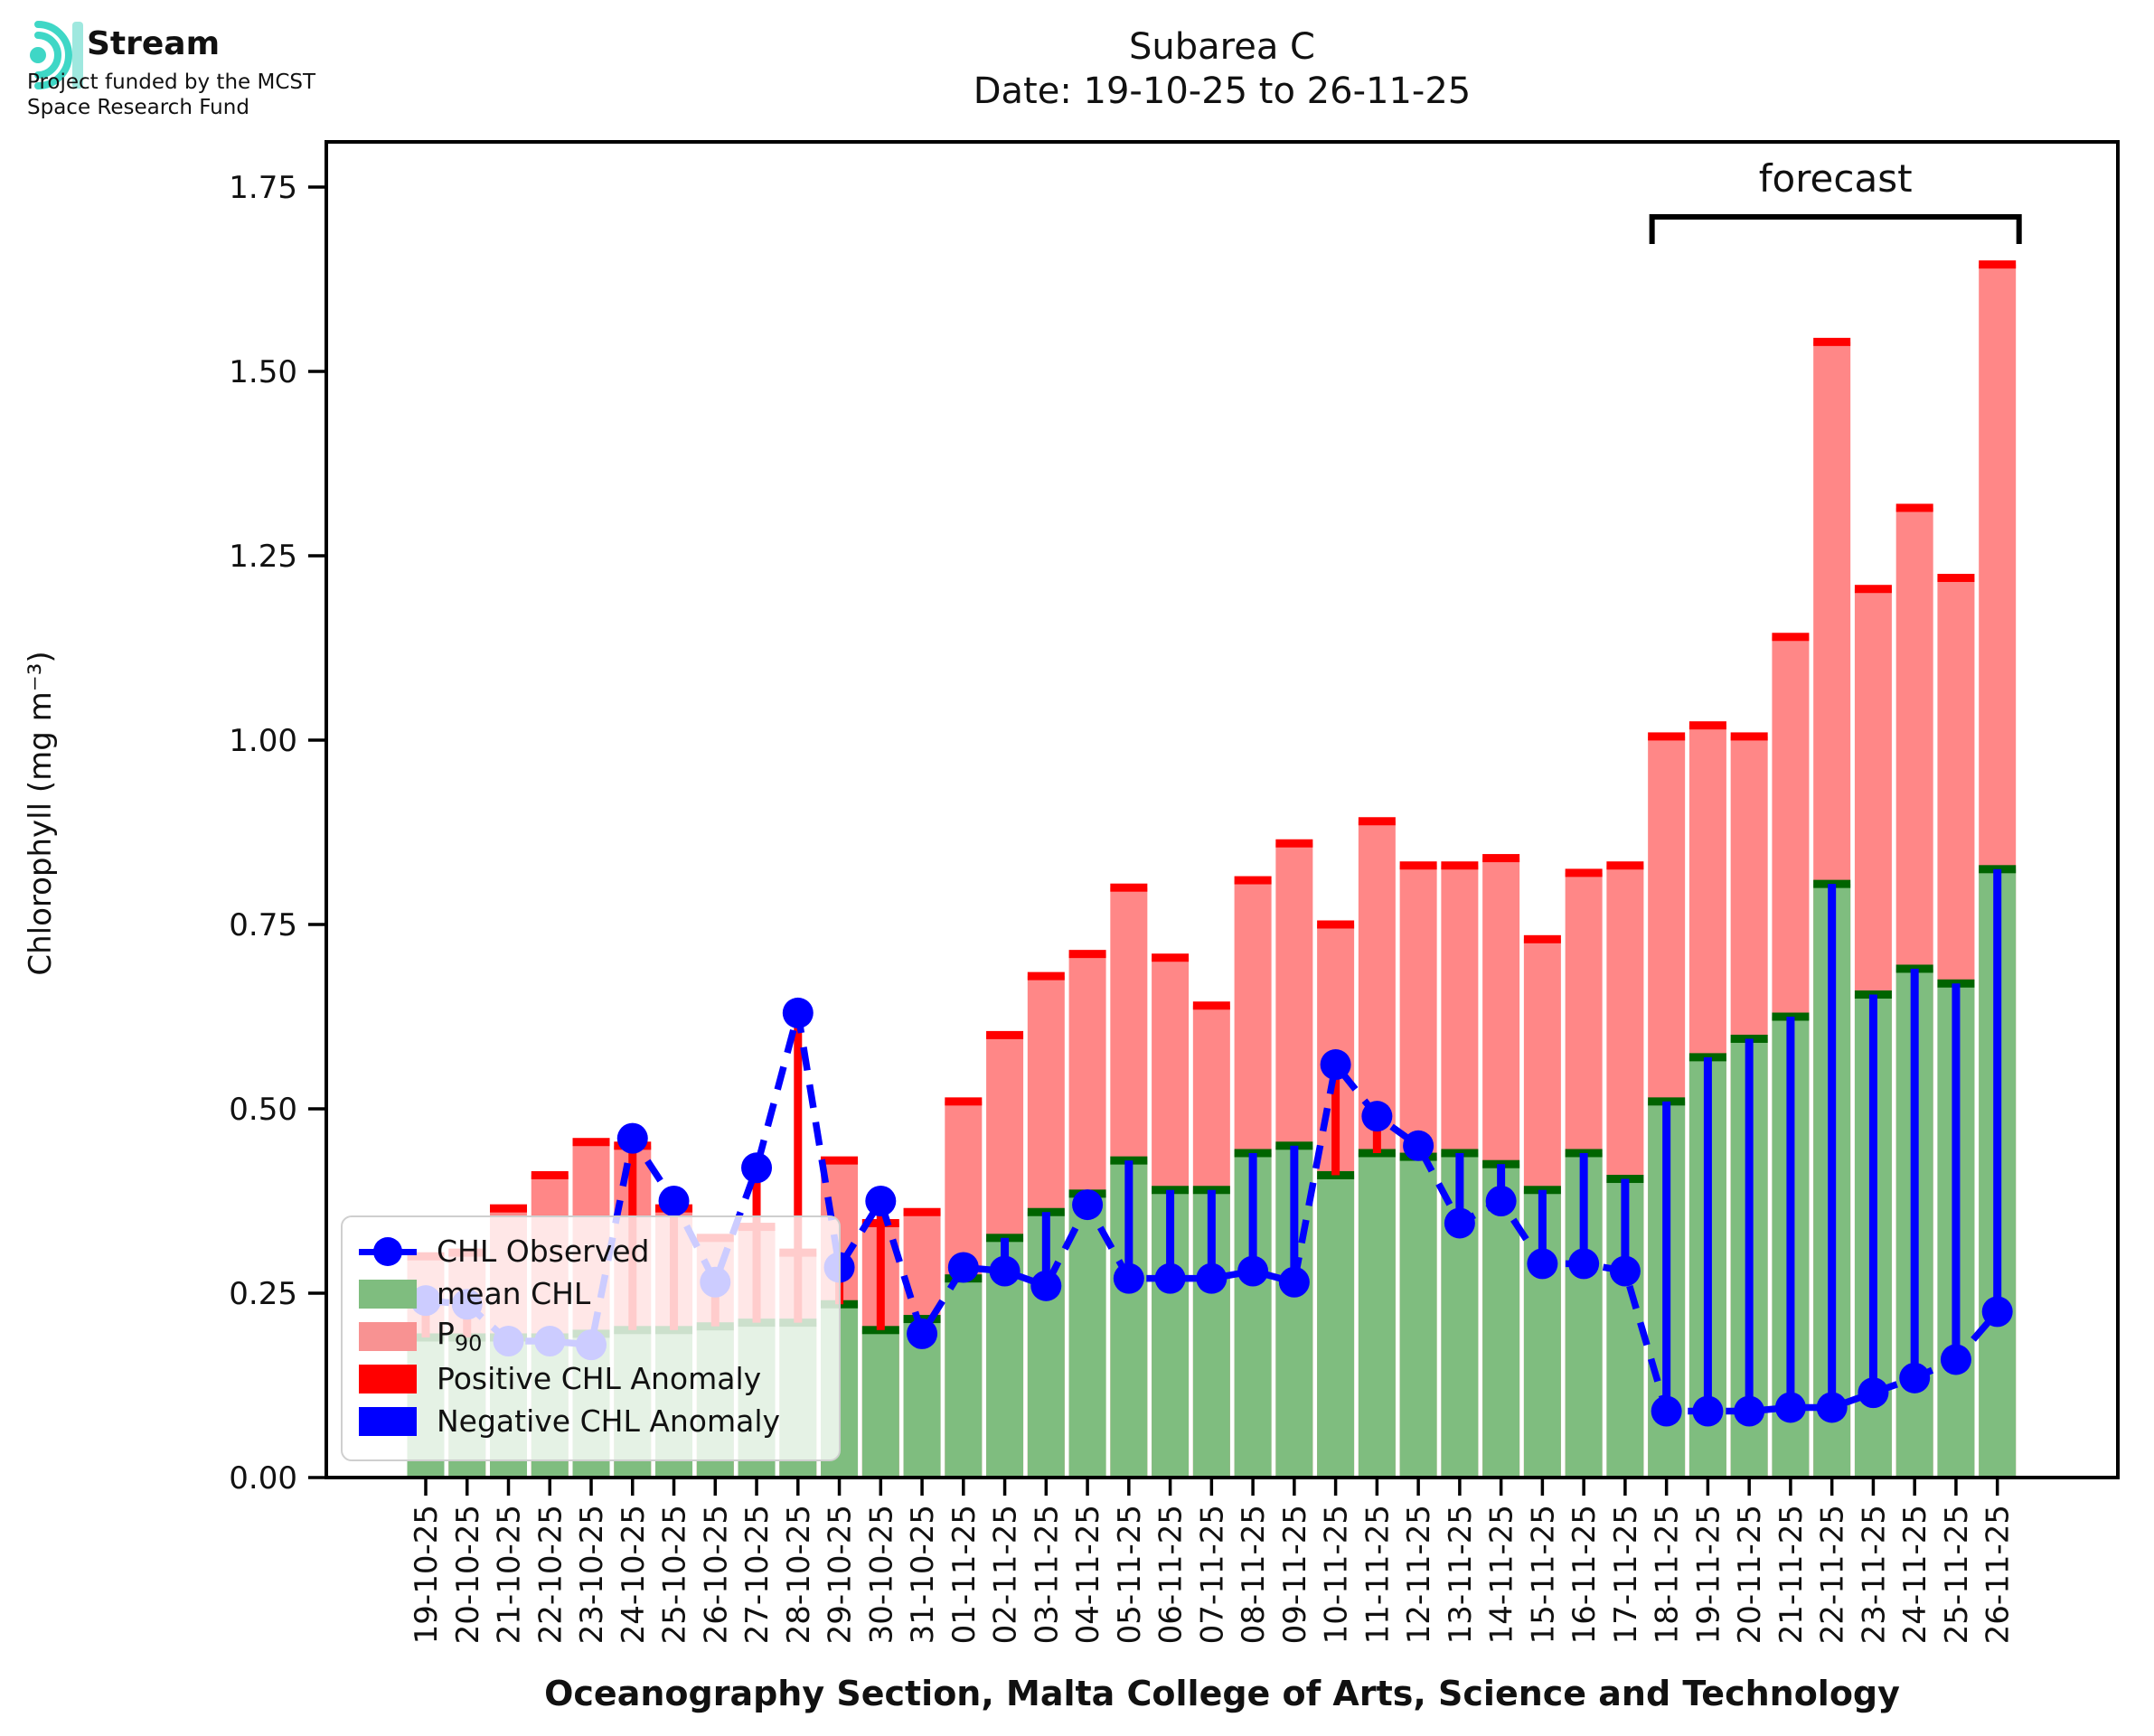  What do you see at coordinates (388, 1421) in the screenshot?
I see `negative-anomaly-swatch-icon` at bounding box center [388, 1421].